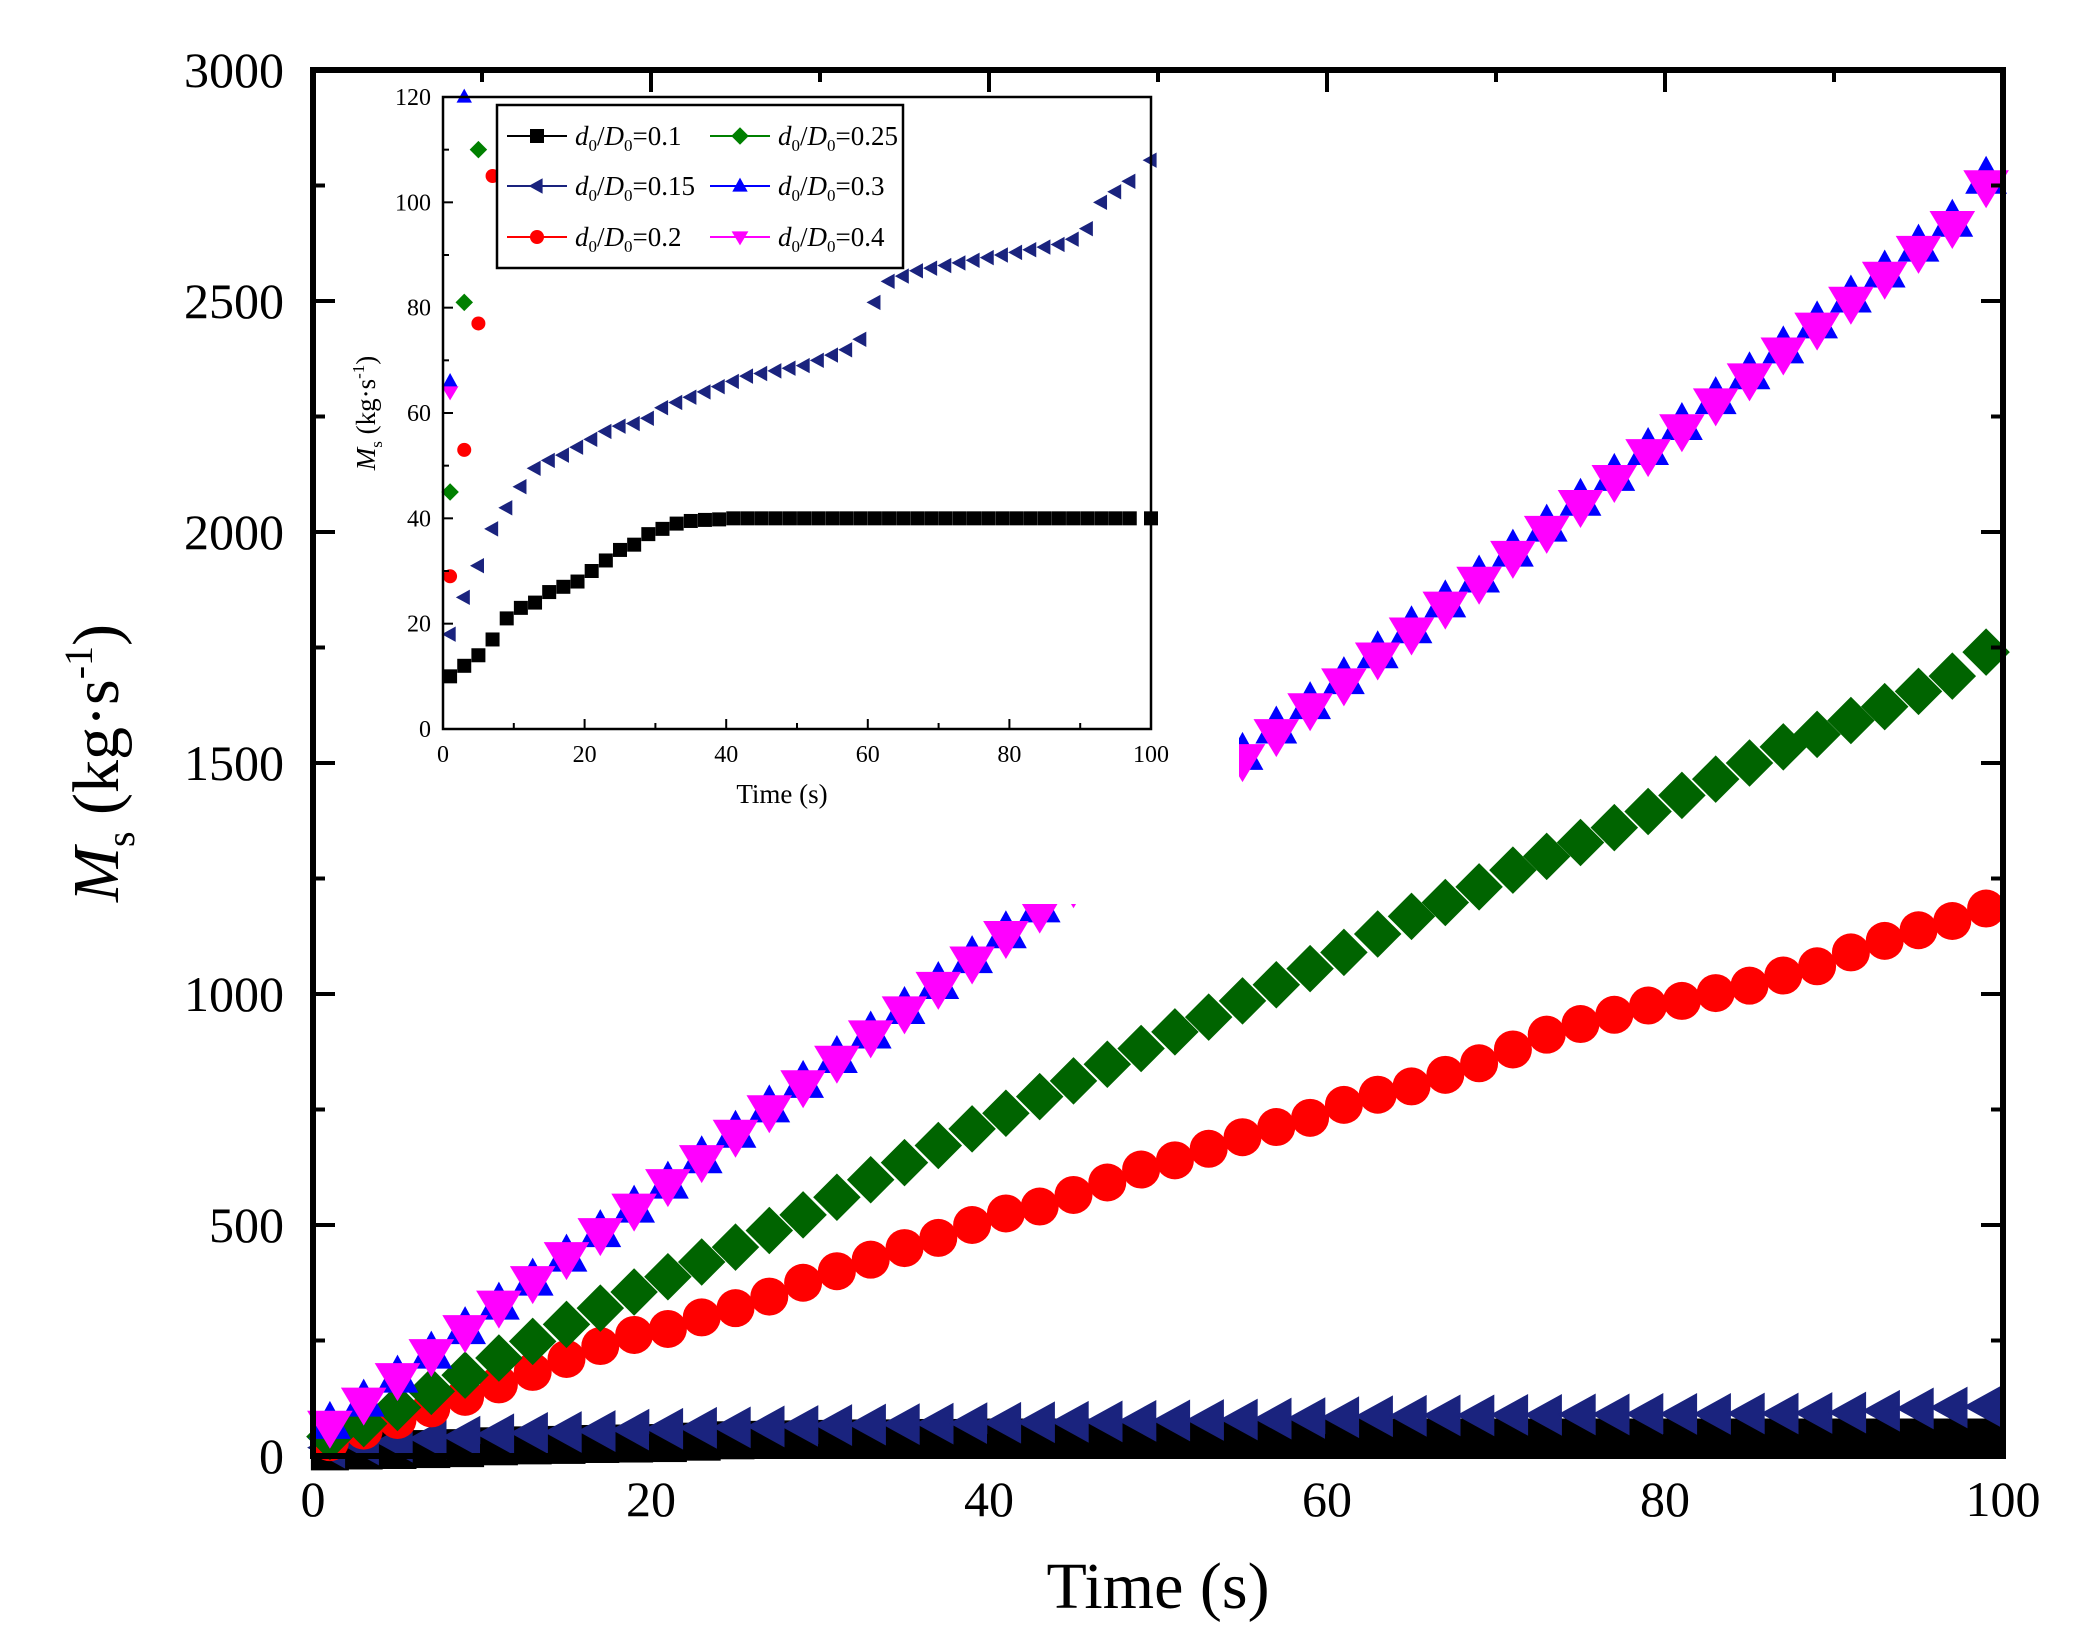 Image resolution: width=2096 pixels, height=1639 pixels. I want to click on inset-ticks, so click(797, 413).